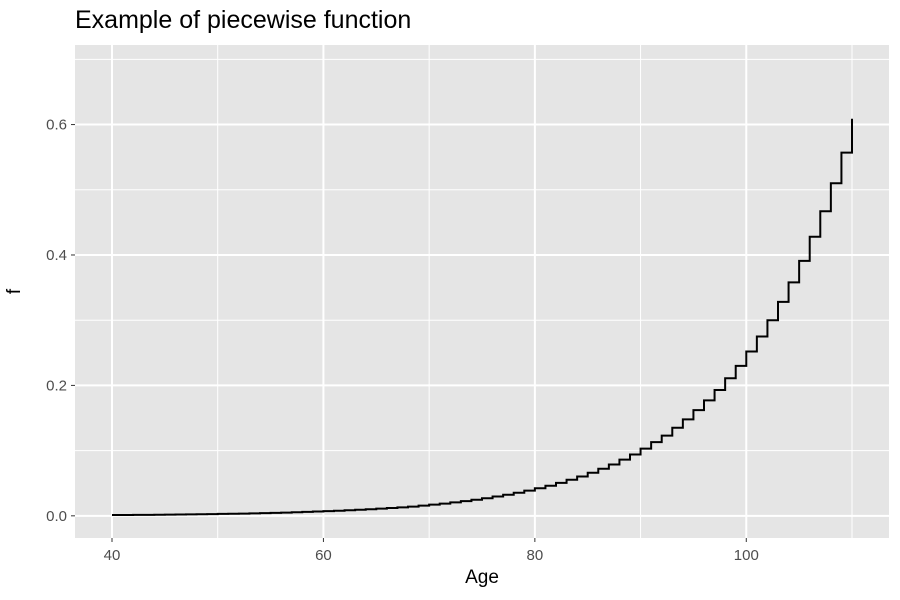 This screenshot has width=900, height=600. I want to click on x-tick-label: 80, so click(535, 555).